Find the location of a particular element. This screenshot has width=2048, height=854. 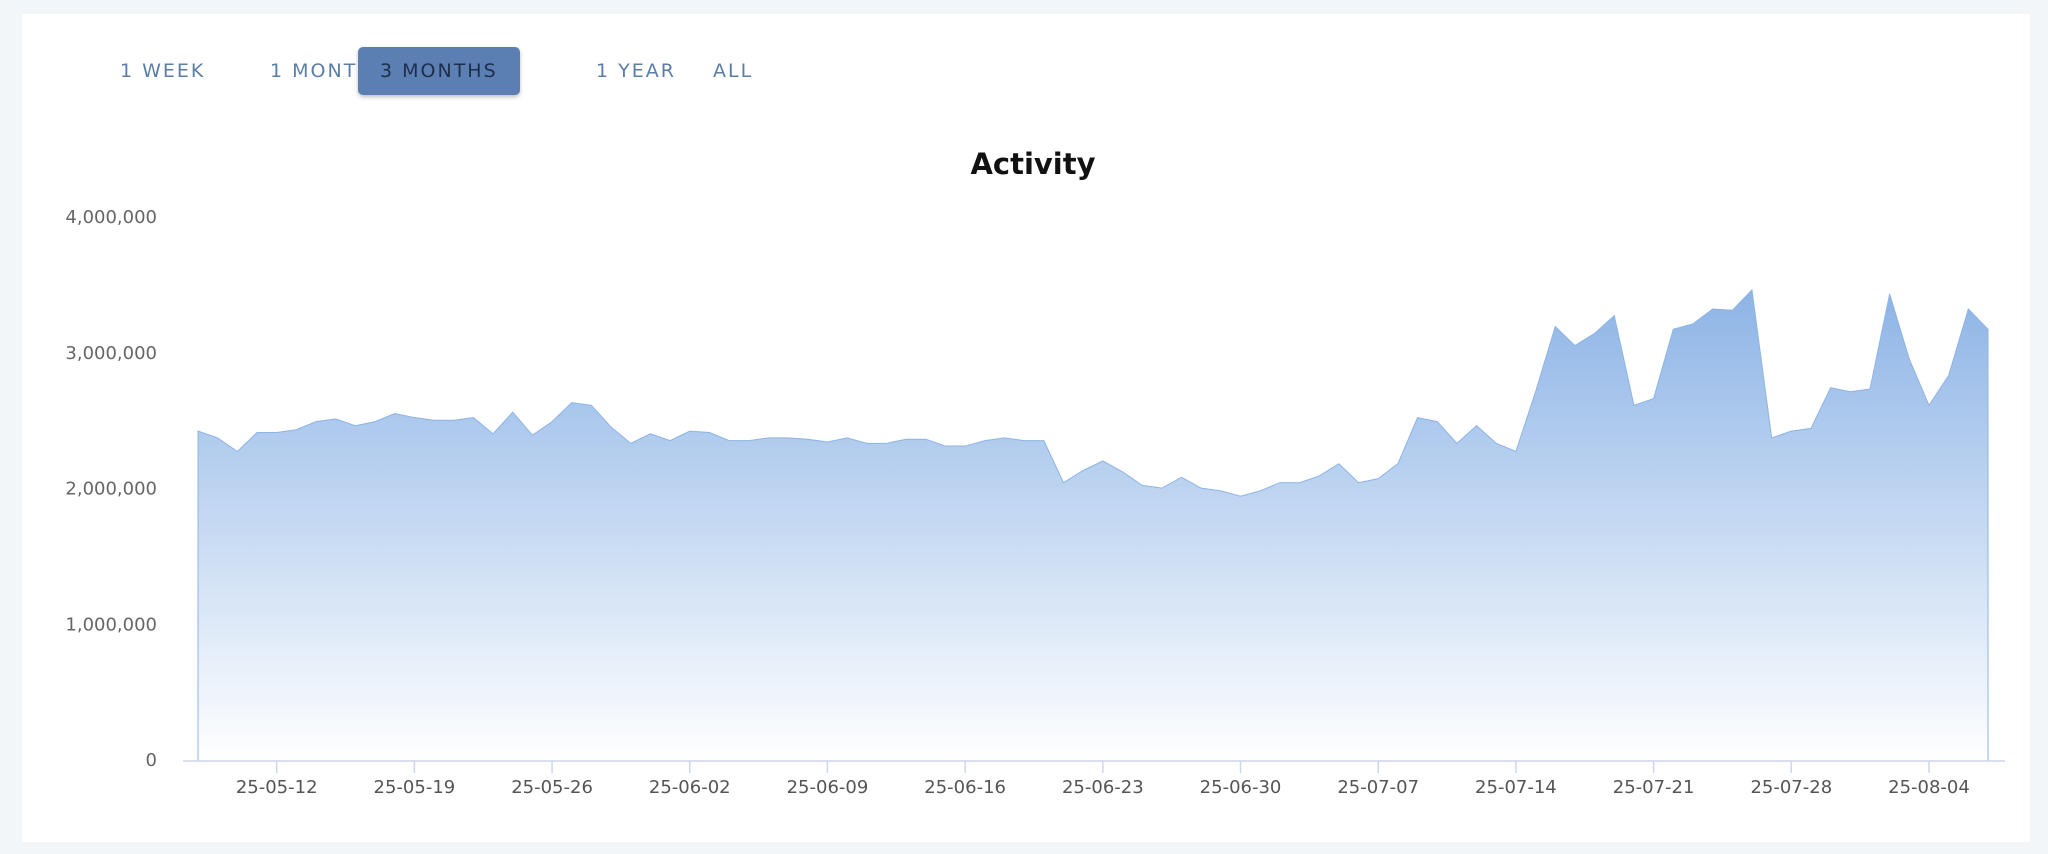

x-tick-label: 25-06-02 is located at coordinates (690, 787).